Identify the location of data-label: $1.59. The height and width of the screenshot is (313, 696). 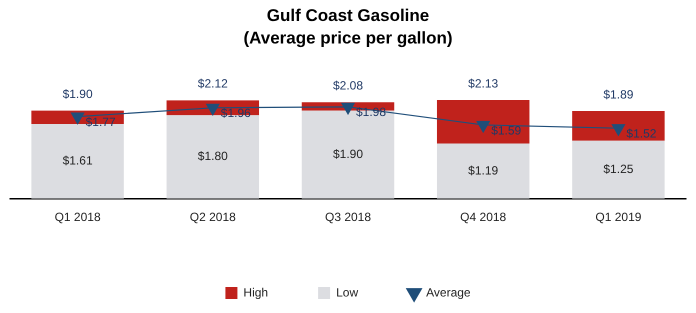
(506, 130).